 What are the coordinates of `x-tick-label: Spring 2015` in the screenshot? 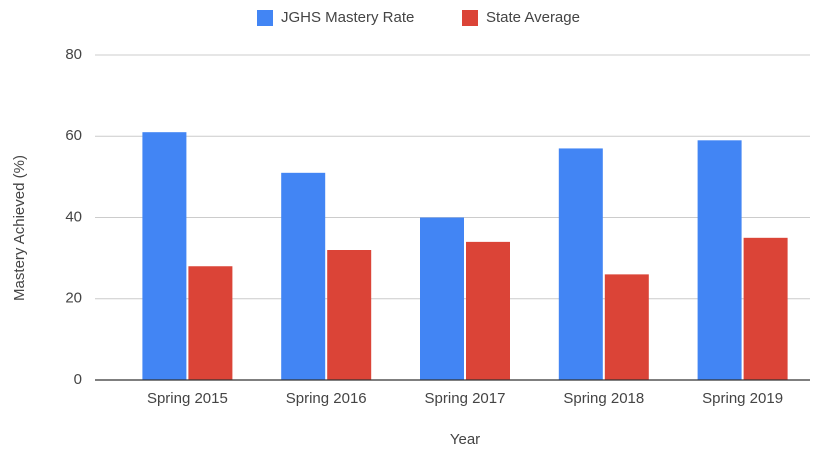 It's located at (187, 398).